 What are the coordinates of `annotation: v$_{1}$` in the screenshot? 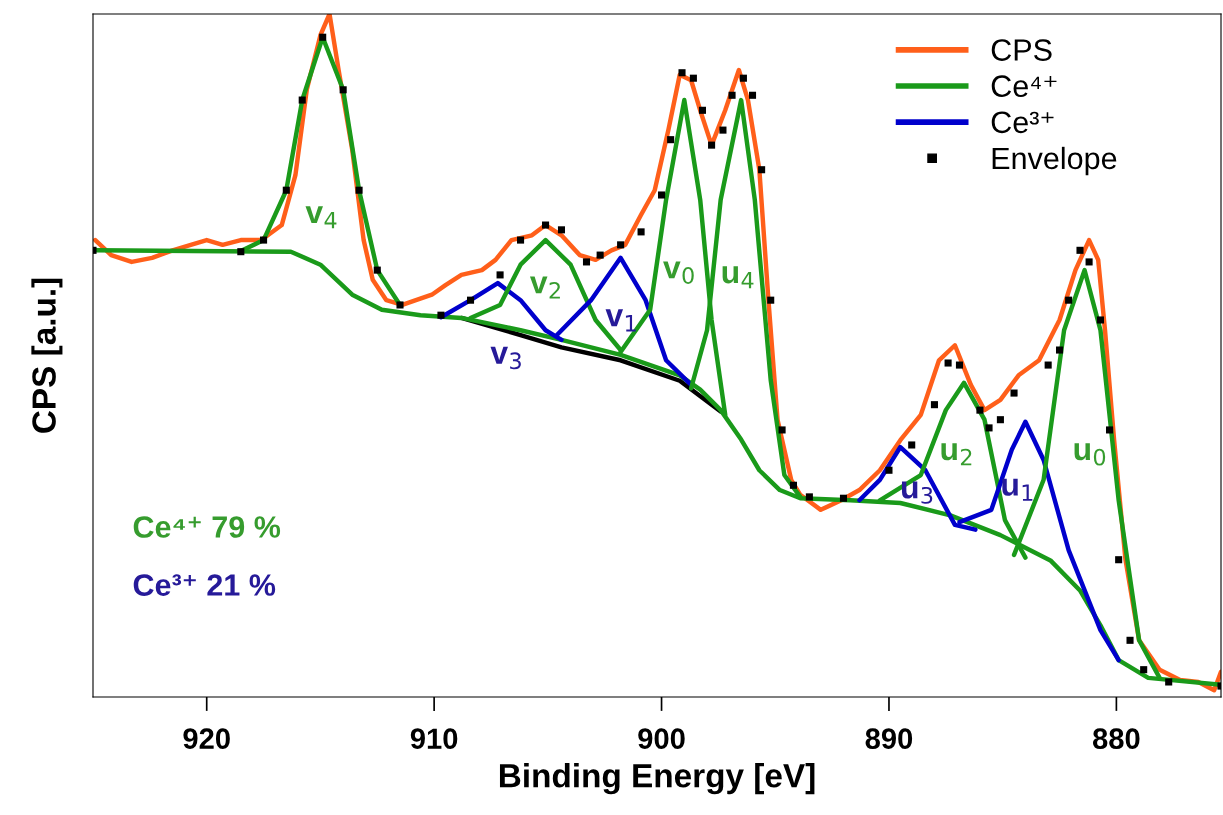 It's located at (620, 320).